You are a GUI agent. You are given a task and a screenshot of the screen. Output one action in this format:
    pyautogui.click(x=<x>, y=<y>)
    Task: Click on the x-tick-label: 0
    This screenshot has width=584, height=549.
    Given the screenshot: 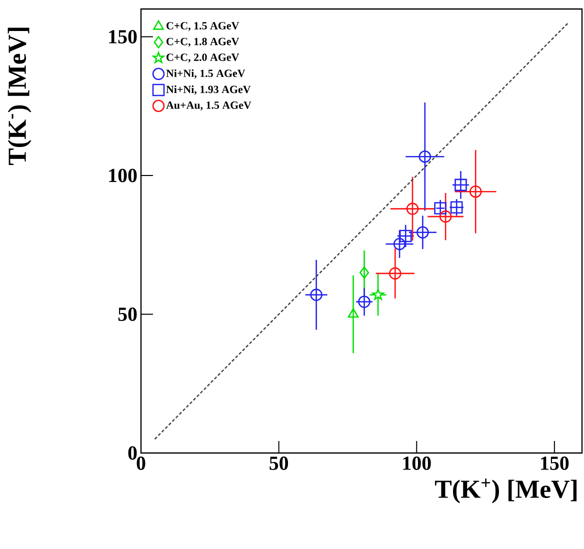 What is the action you would take?
    pyautogui.click(x=141, y=463)
    